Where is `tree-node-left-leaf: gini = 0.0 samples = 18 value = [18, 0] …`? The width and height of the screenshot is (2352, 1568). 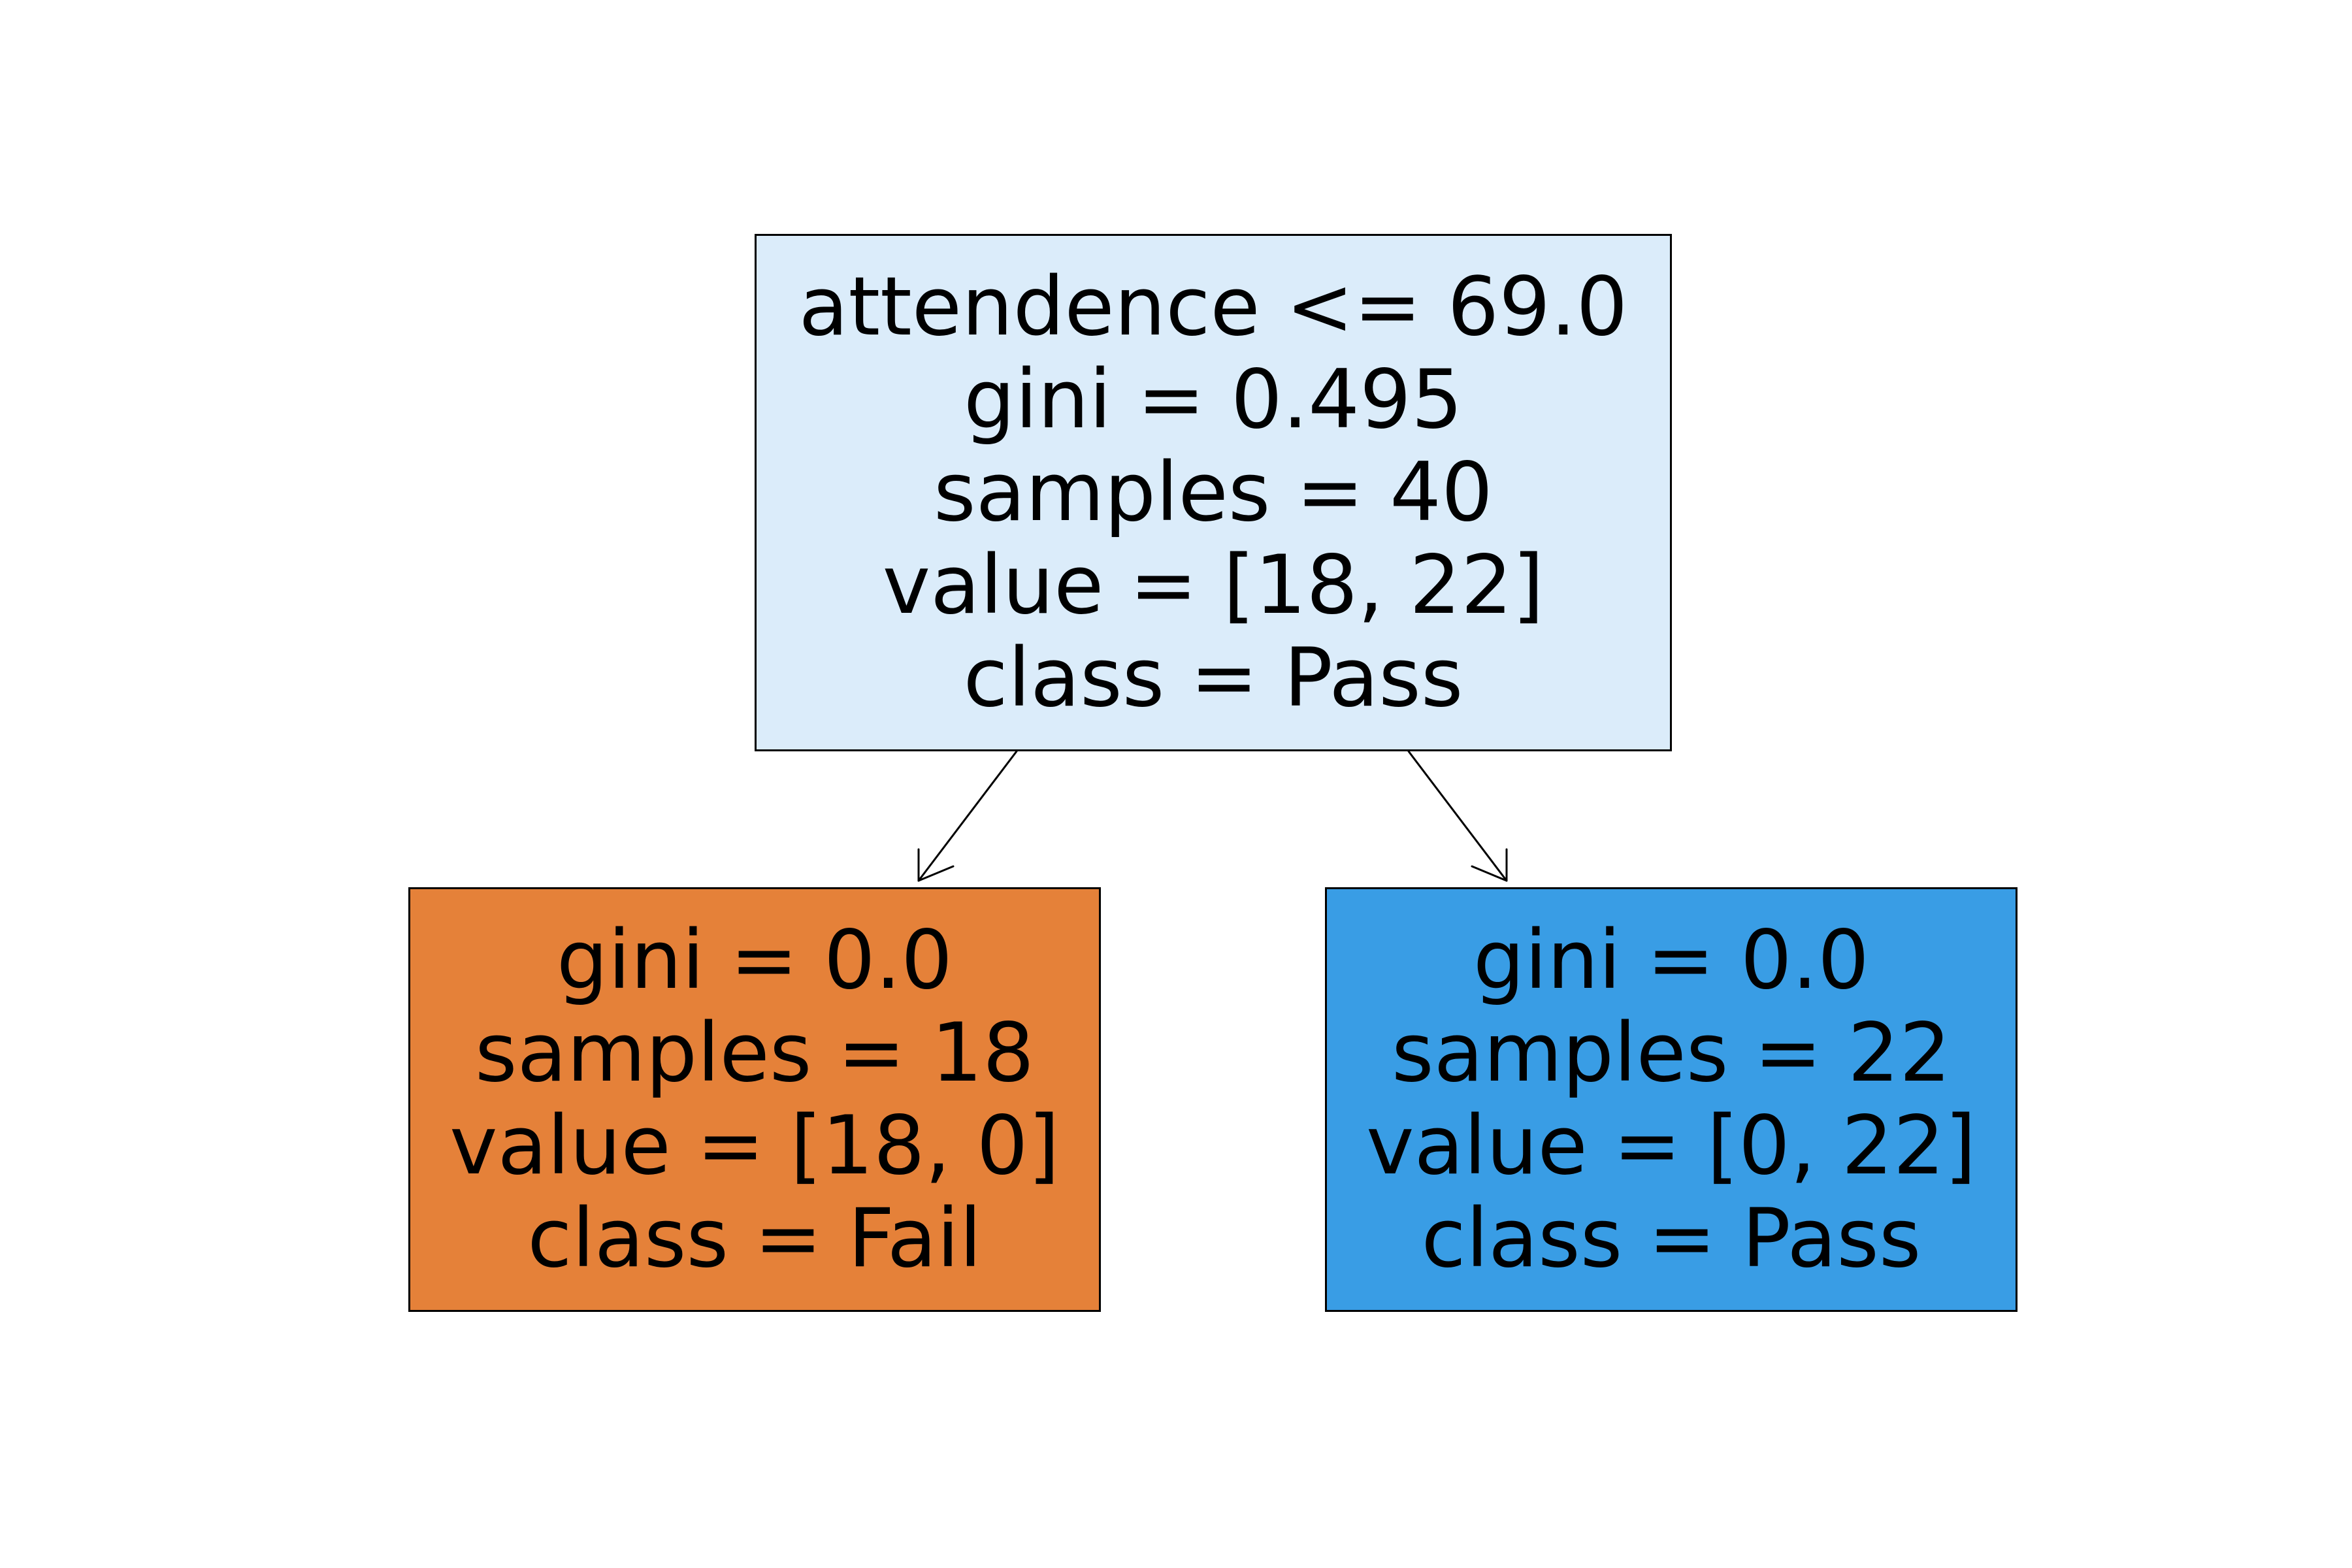 tree-node-left-leaf: gini = 0.0 samples = 18 value = [18, 0] … is located at coordinates (754, 1099).